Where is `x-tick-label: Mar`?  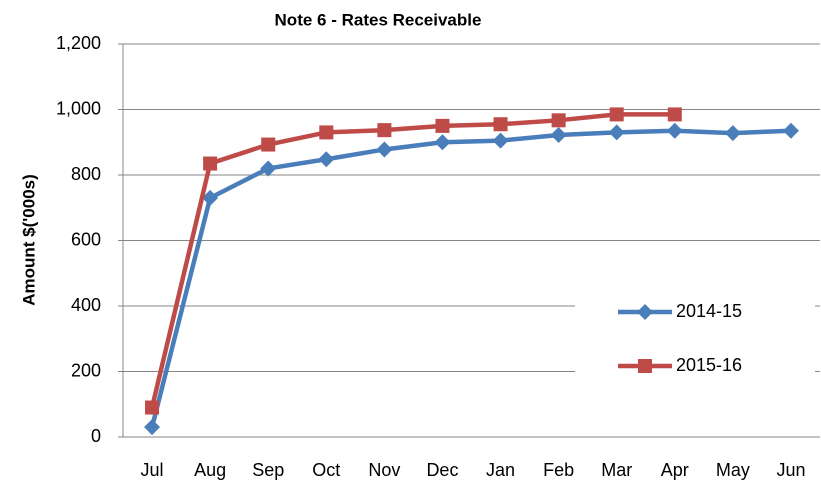 x-tick-label: Mar is located at coordinates (616, 470).